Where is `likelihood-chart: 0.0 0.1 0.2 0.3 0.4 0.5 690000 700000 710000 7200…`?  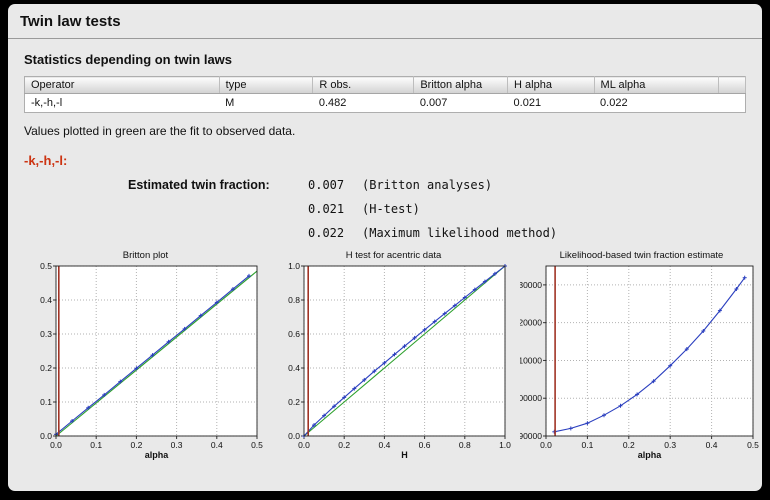 likelihood-chart: 0.0 0.1 0.2 0.3 0.4 0.5 690000 700000 710000 7200… is located at coordinates (641, 362).